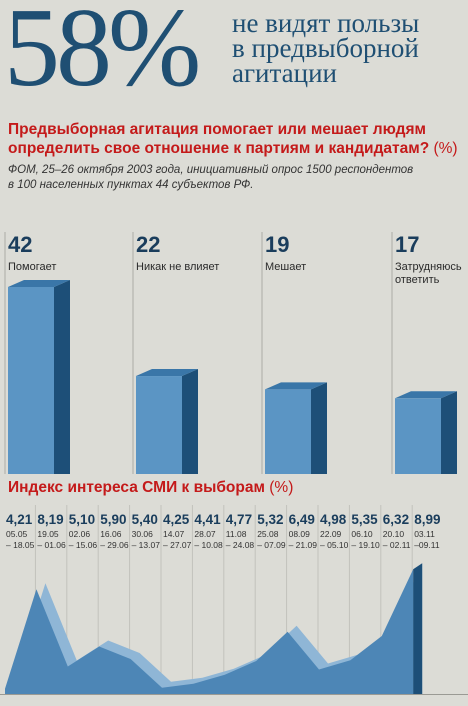 The image size is (468, 706). What do you see at coordinates (407, 244) in the screenshot?
I see `bar-value-label: 17` at bounding box center [407, 244].